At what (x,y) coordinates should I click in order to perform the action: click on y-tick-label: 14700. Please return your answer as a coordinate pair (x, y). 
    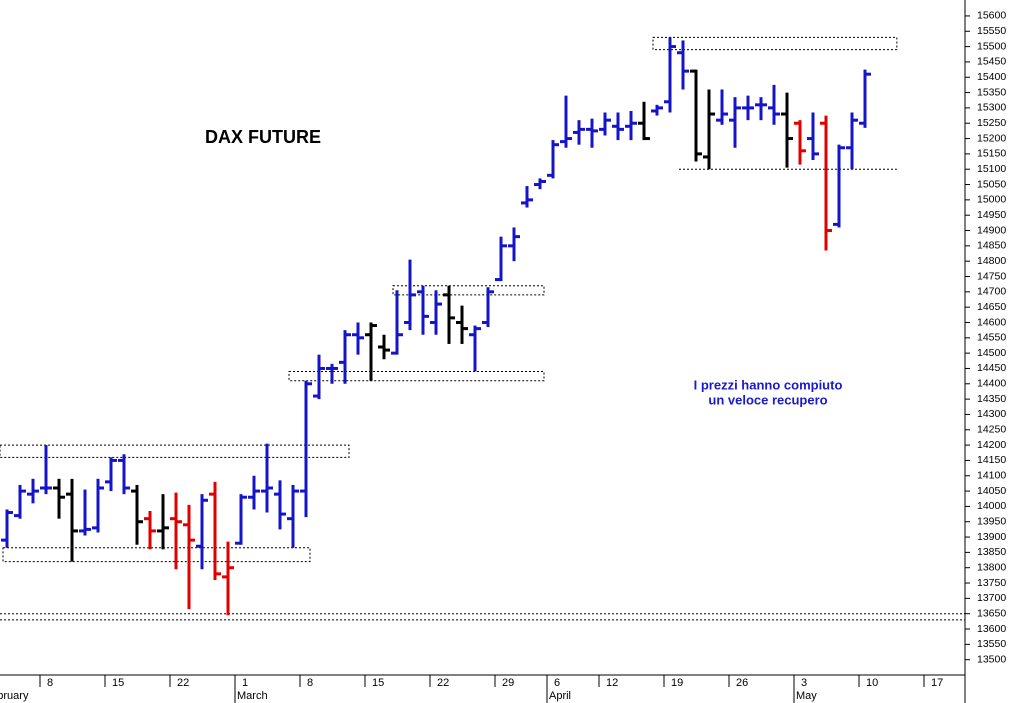
    Looking at the image, I should click on (991, 292).